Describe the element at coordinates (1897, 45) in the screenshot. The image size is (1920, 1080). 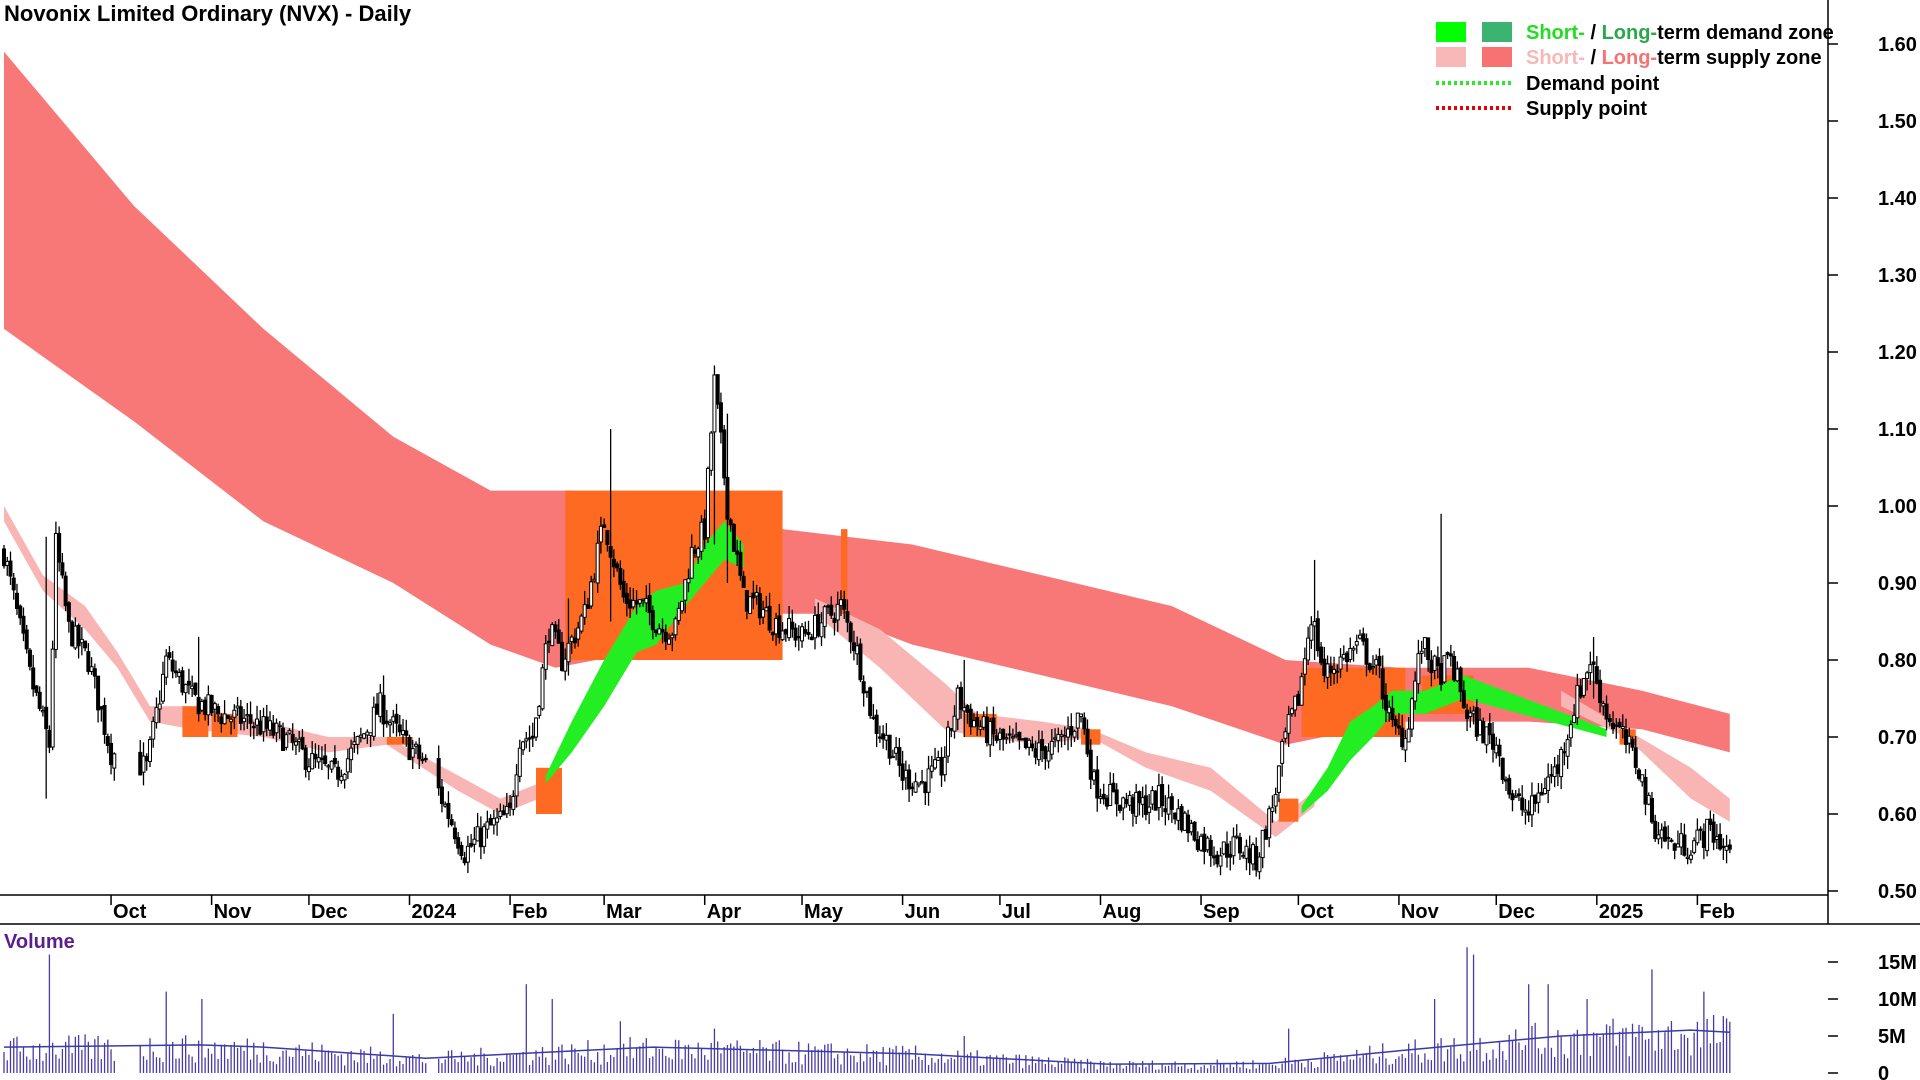
I see `price-tick-label: 1.60` at that location.